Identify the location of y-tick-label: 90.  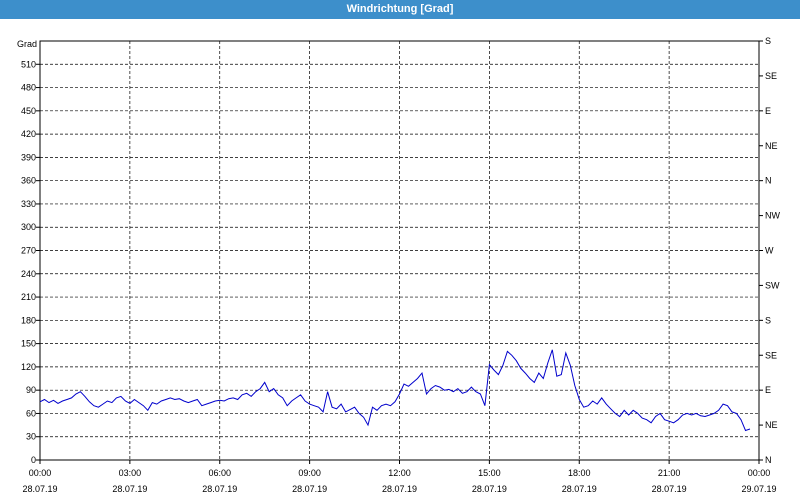
(31, 390).